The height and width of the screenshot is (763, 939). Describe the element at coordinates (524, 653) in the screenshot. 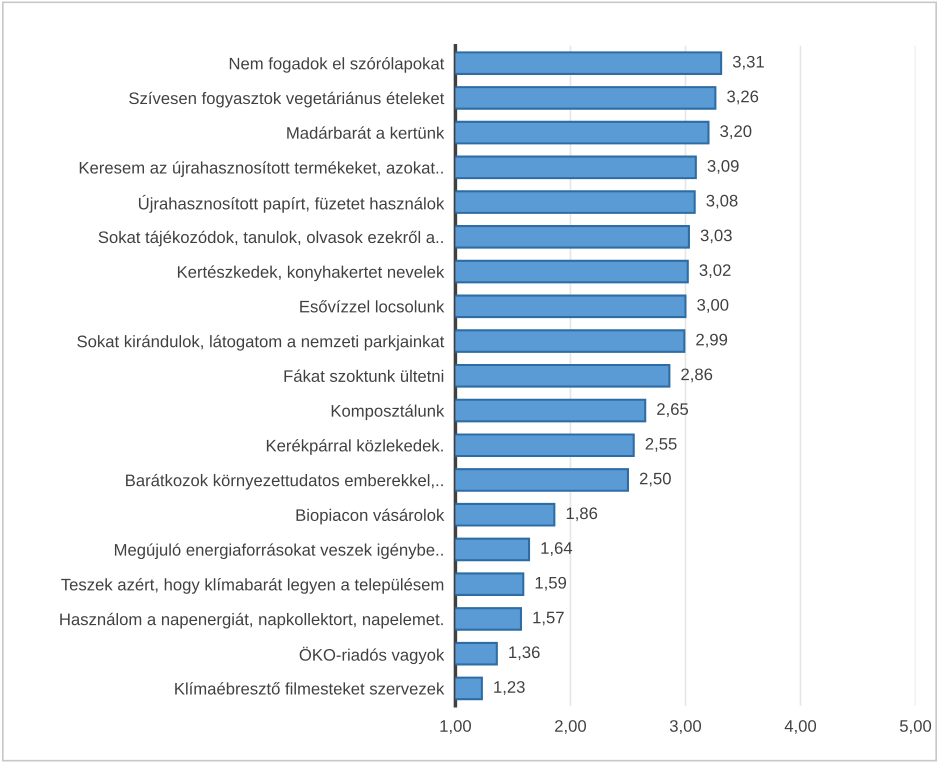

I see `data-label: 1,36` at that location.